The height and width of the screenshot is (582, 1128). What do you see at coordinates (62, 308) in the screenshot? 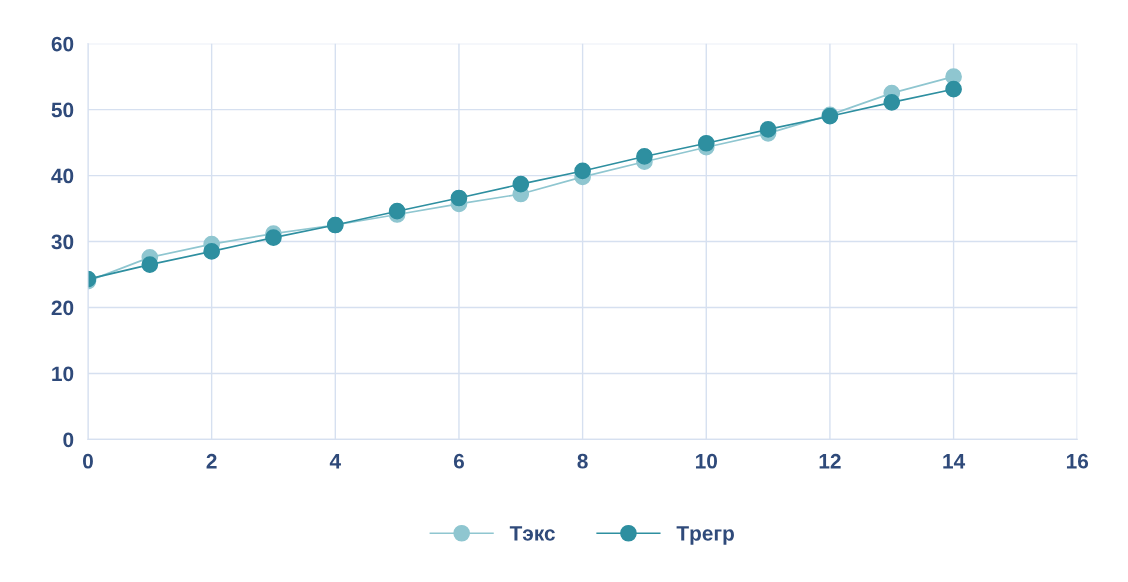
I see `y-tick-label: 20` at bounding box center [62, 308].